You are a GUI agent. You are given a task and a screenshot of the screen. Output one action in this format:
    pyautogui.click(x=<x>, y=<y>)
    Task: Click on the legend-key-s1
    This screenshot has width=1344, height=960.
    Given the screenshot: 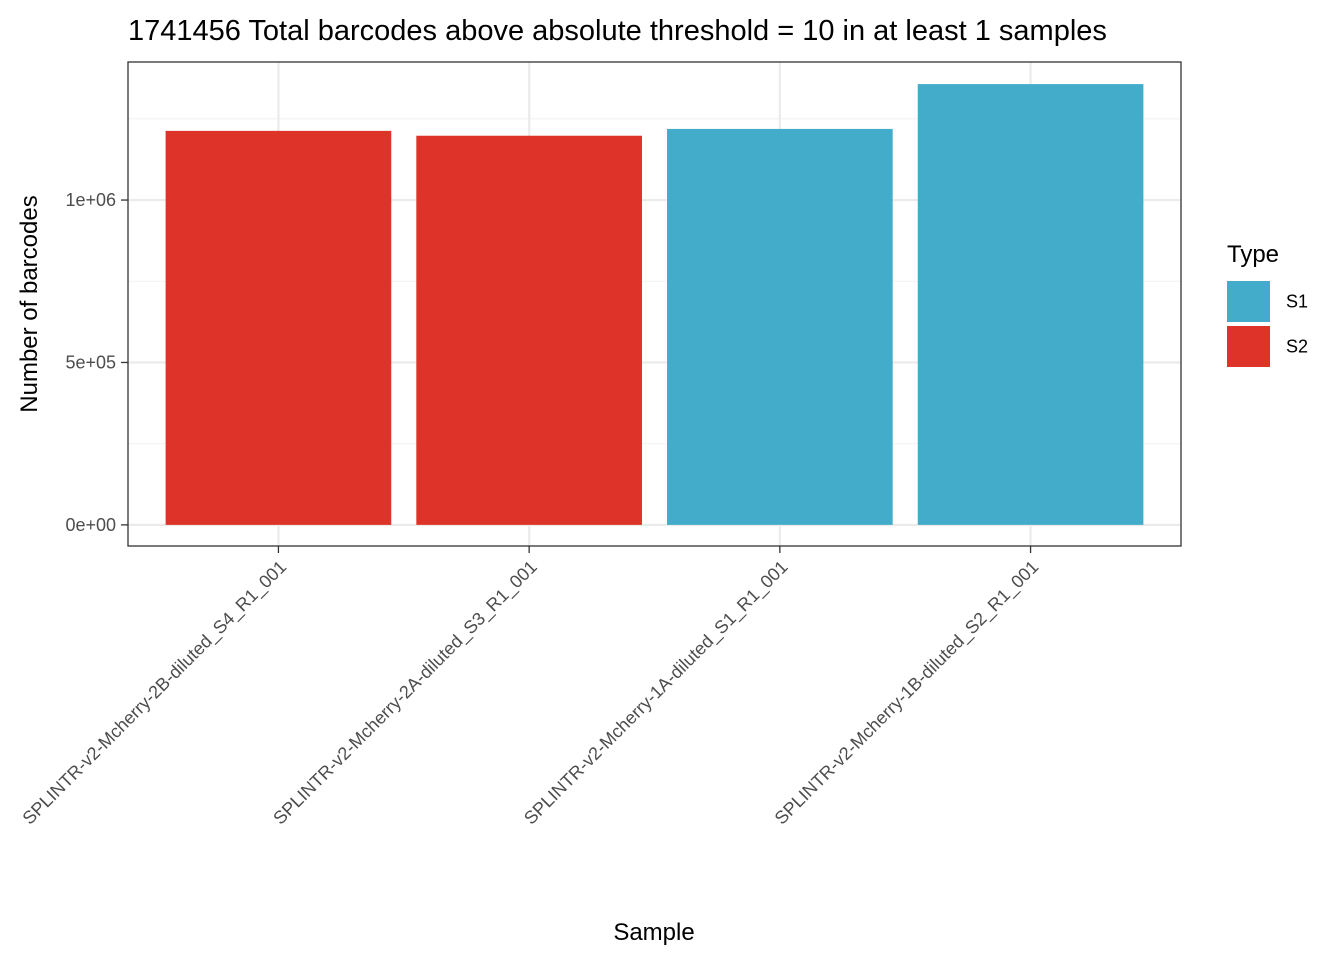 What is the action you would take?
    pyautogui.click(x=1248, y=301)
    